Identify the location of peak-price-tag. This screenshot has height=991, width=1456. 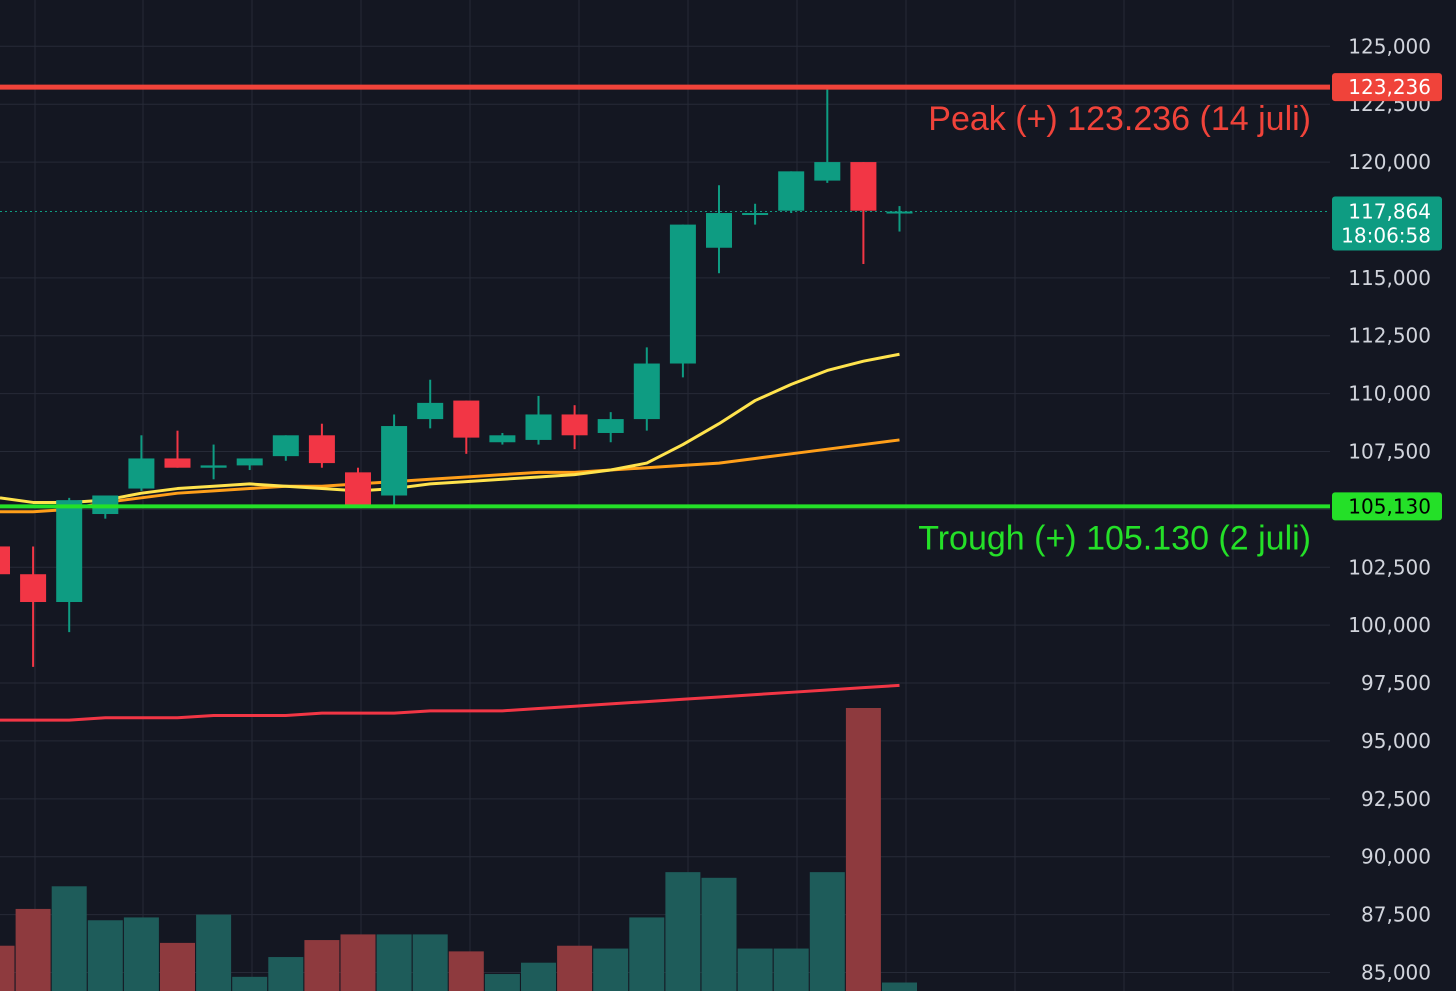
(1387, 87).